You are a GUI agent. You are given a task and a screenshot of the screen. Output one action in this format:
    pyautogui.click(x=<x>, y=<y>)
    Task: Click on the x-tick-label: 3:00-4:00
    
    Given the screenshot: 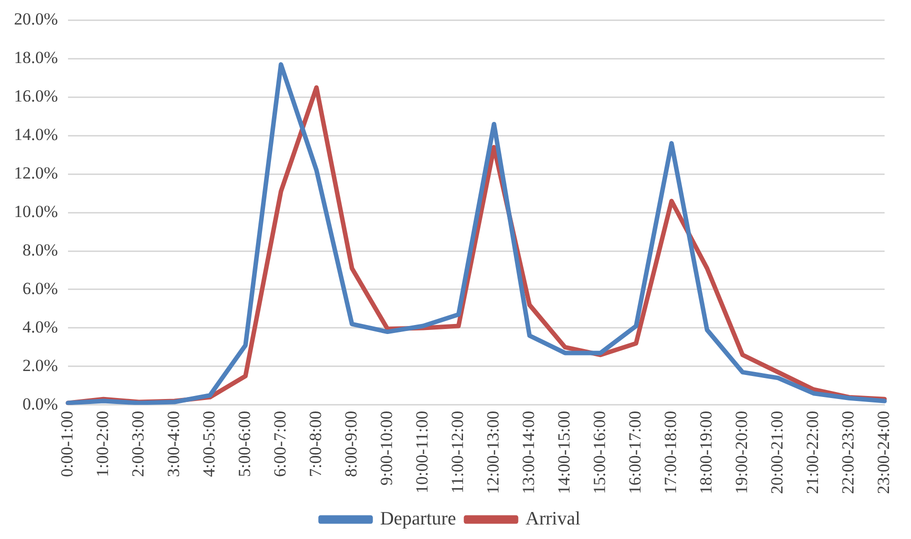 What is the action you would take?
    pyautogui.click(x=173, y=443)
    